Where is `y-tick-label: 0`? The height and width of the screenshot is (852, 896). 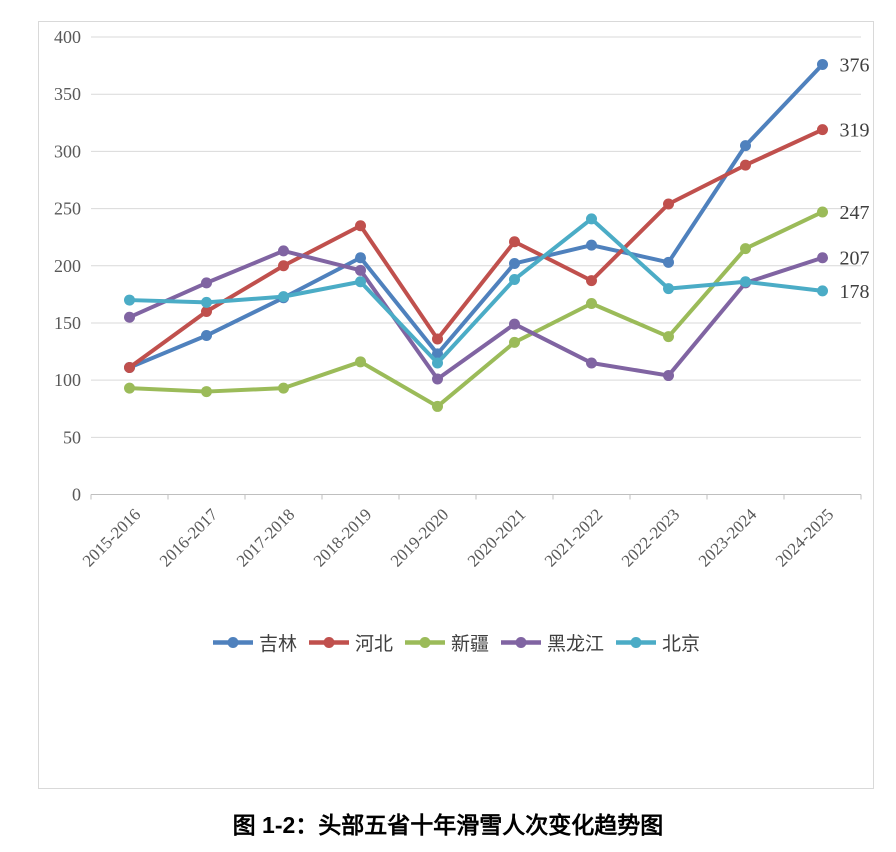
y-tick-label: 0 is located at coordinates (76, 495).